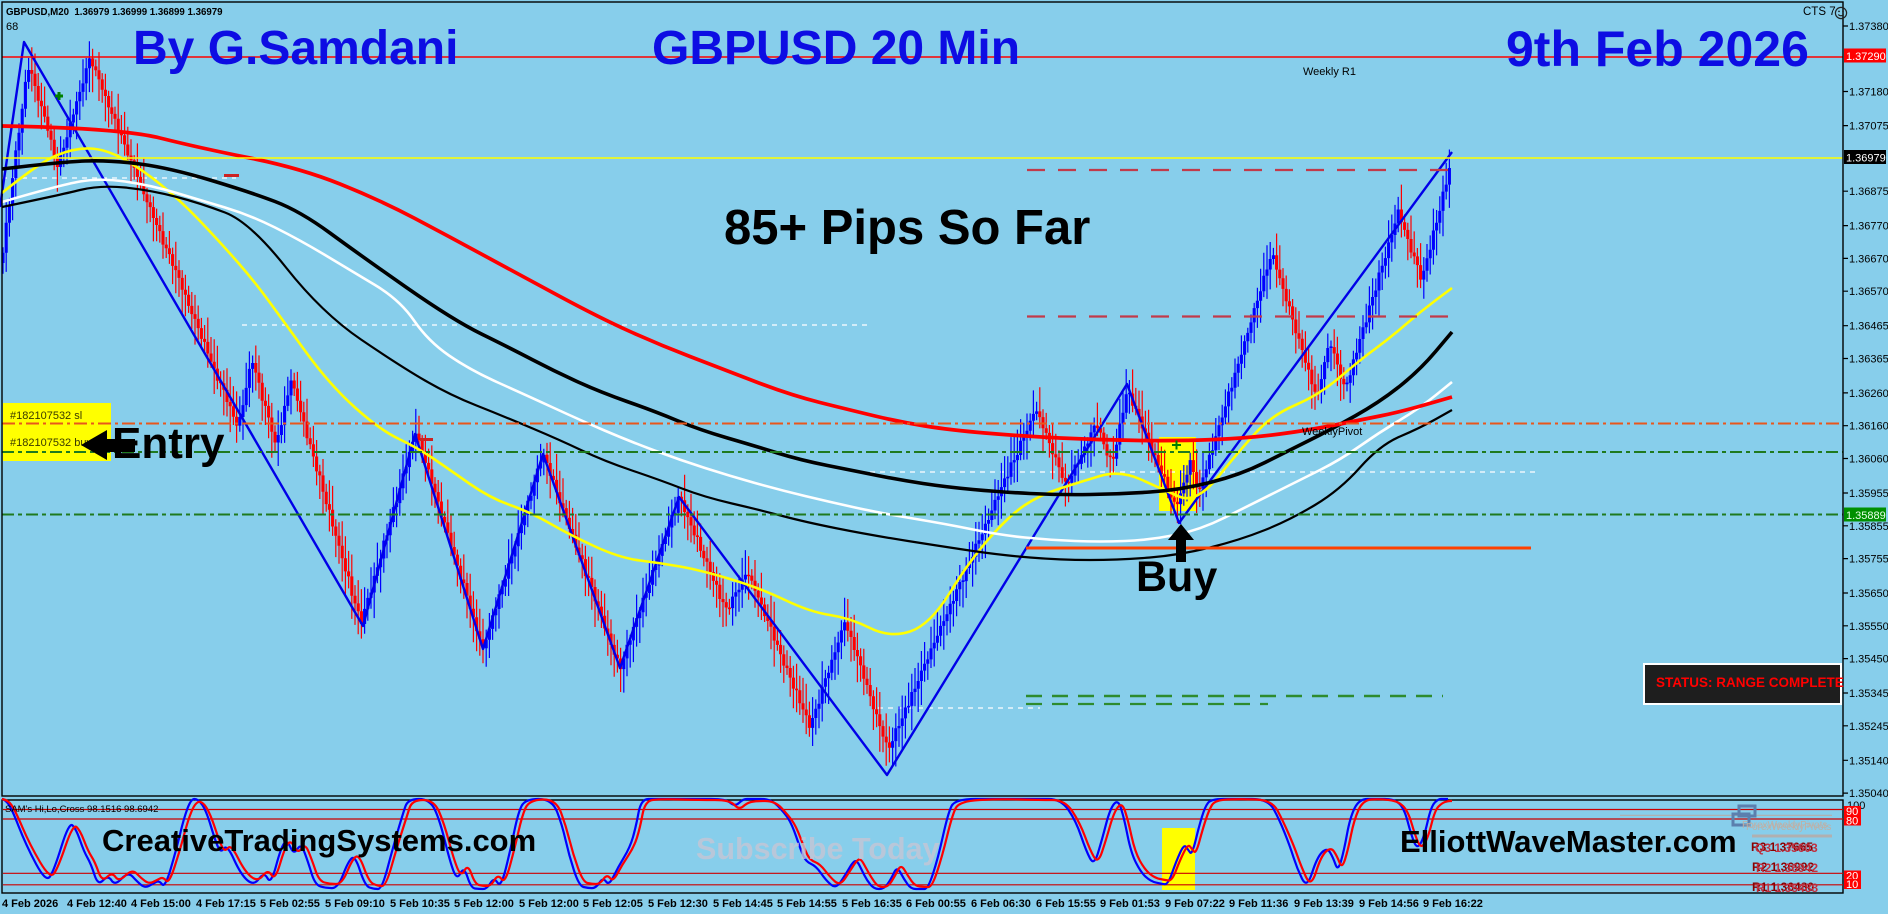  What do you see at coordinates (1868, 394) in the screenshot?
I see `svg-text: 1.36260` at bounding box center [1868, 394].